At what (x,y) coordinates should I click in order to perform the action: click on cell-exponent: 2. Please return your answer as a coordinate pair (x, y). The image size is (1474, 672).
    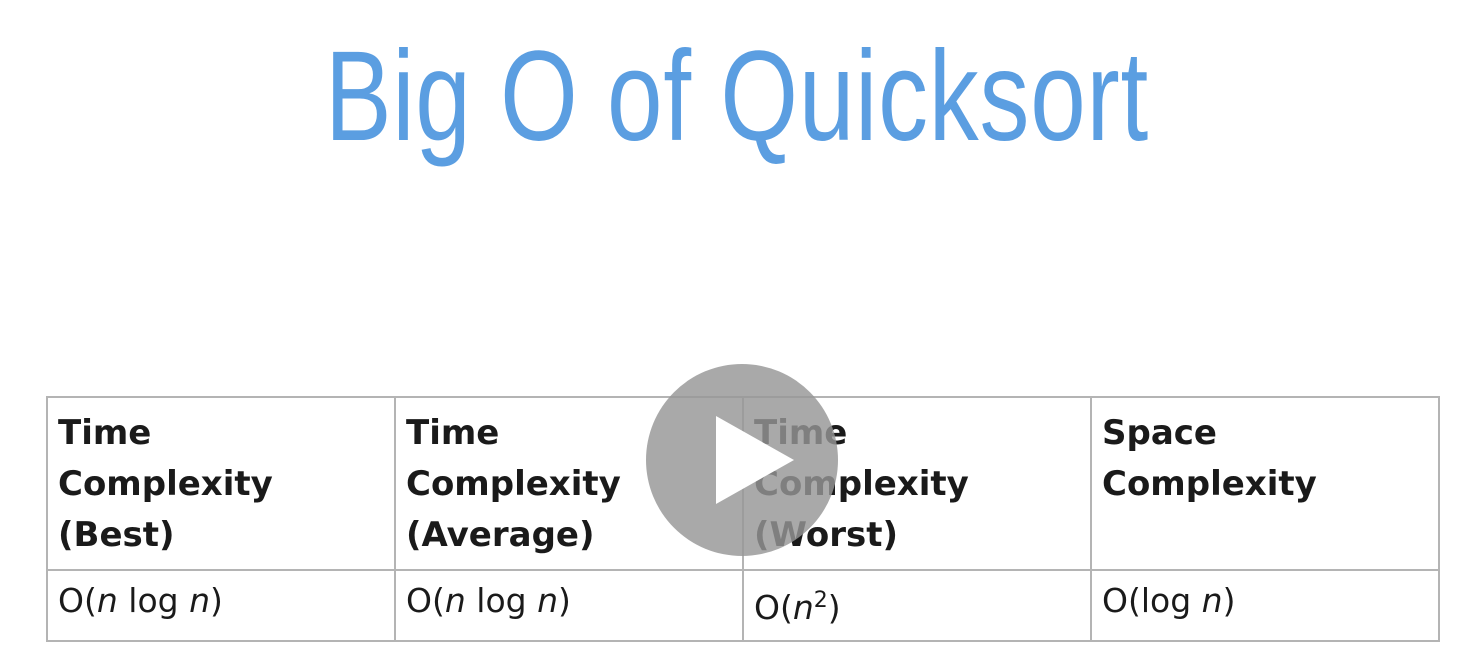
    Looking at the image, I should click on (820, 600).